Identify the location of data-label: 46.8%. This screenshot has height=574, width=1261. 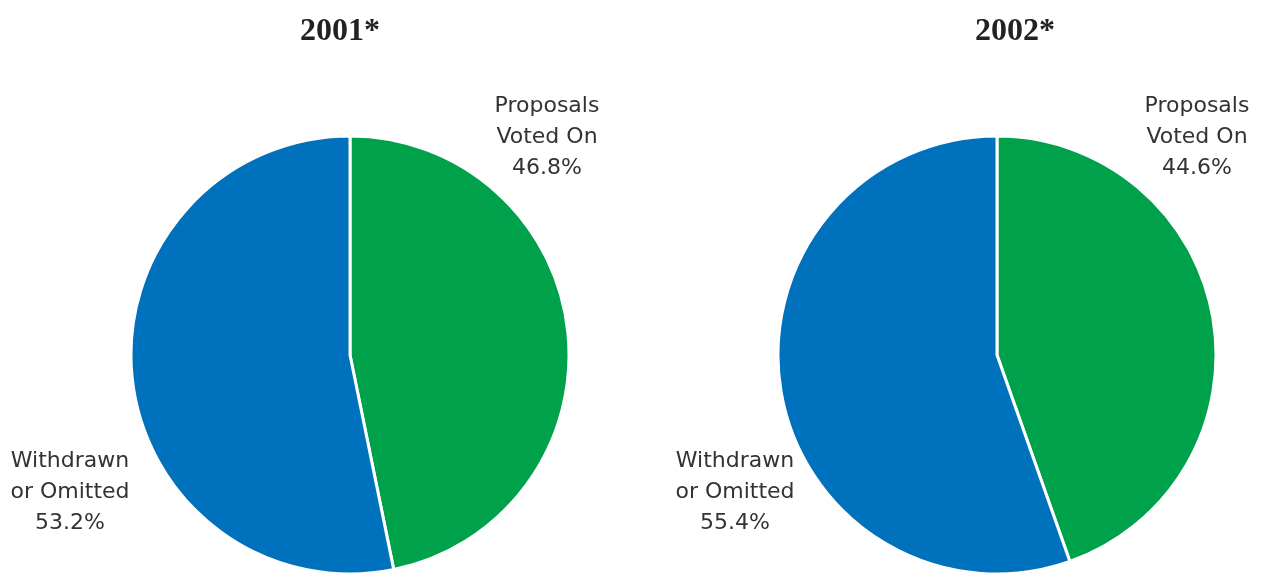
(547, 166).